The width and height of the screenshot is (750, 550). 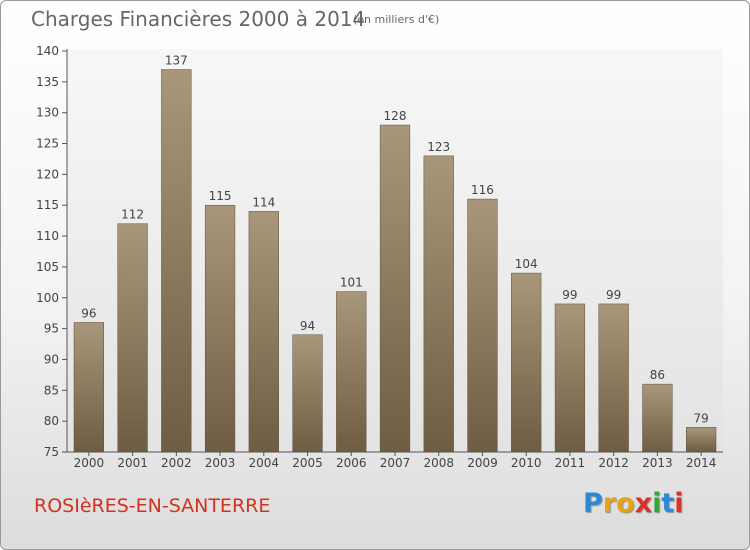 I want to click on value-label: 115, so click(x=220, y=196).